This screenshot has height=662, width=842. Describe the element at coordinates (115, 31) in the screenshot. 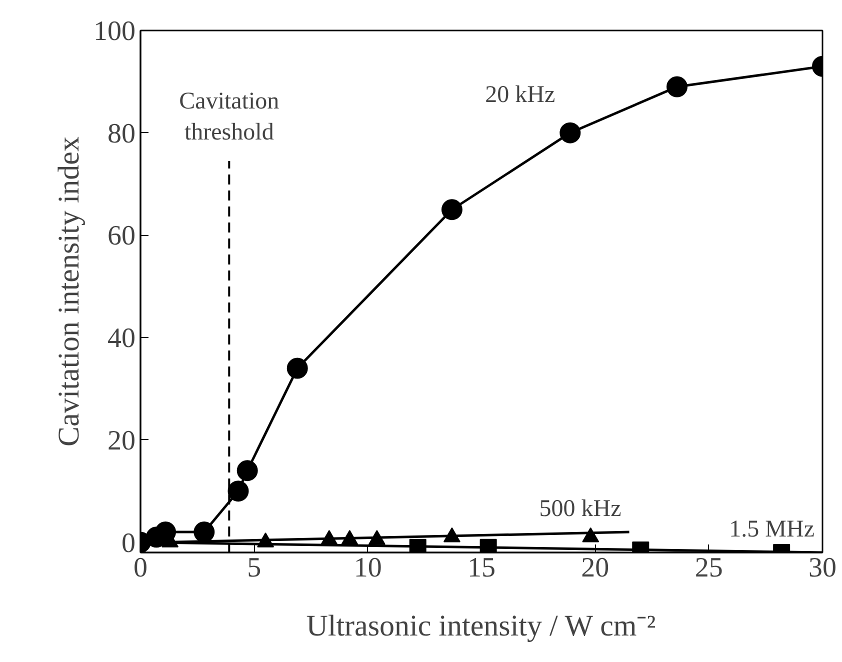

I see `y-tick-label: 100` at that location.